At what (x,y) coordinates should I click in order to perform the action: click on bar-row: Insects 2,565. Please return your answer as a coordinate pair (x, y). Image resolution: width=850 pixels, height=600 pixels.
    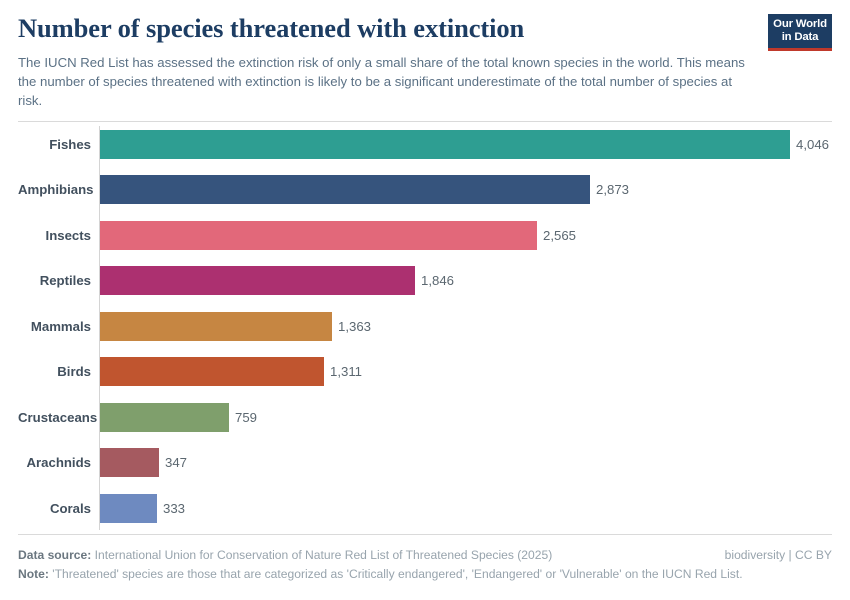
    Looking at the image, I should click on (425, 235).